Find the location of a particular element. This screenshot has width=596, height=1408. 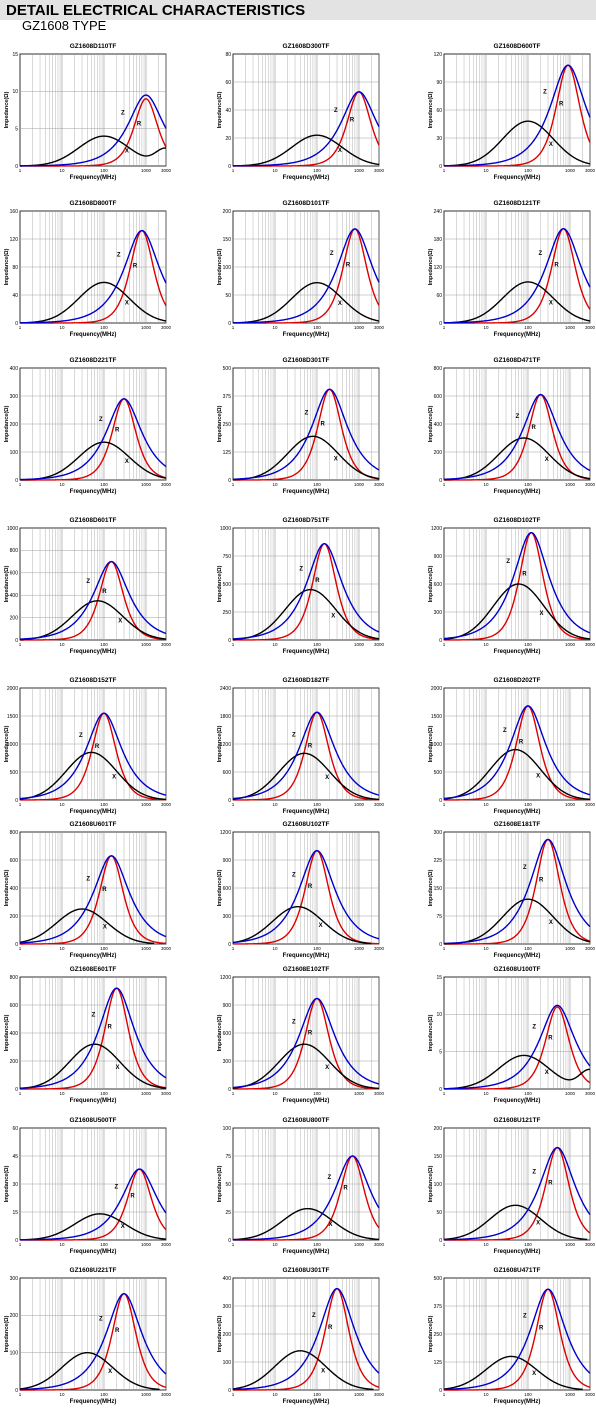

y-tick-label: 500 is located at coordinates (14, 773).